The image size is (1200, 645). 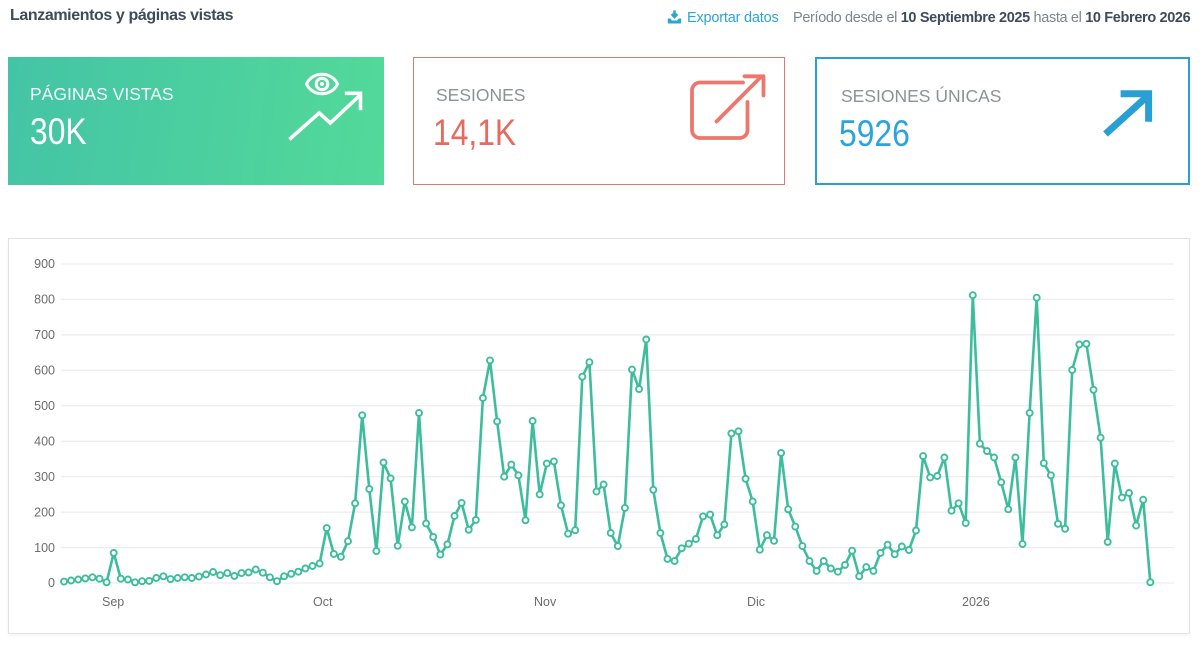 What do you see at coordinates (44, 406) in the screenshot?
I see `svg-text: 500` at bounding box center [44, 406].